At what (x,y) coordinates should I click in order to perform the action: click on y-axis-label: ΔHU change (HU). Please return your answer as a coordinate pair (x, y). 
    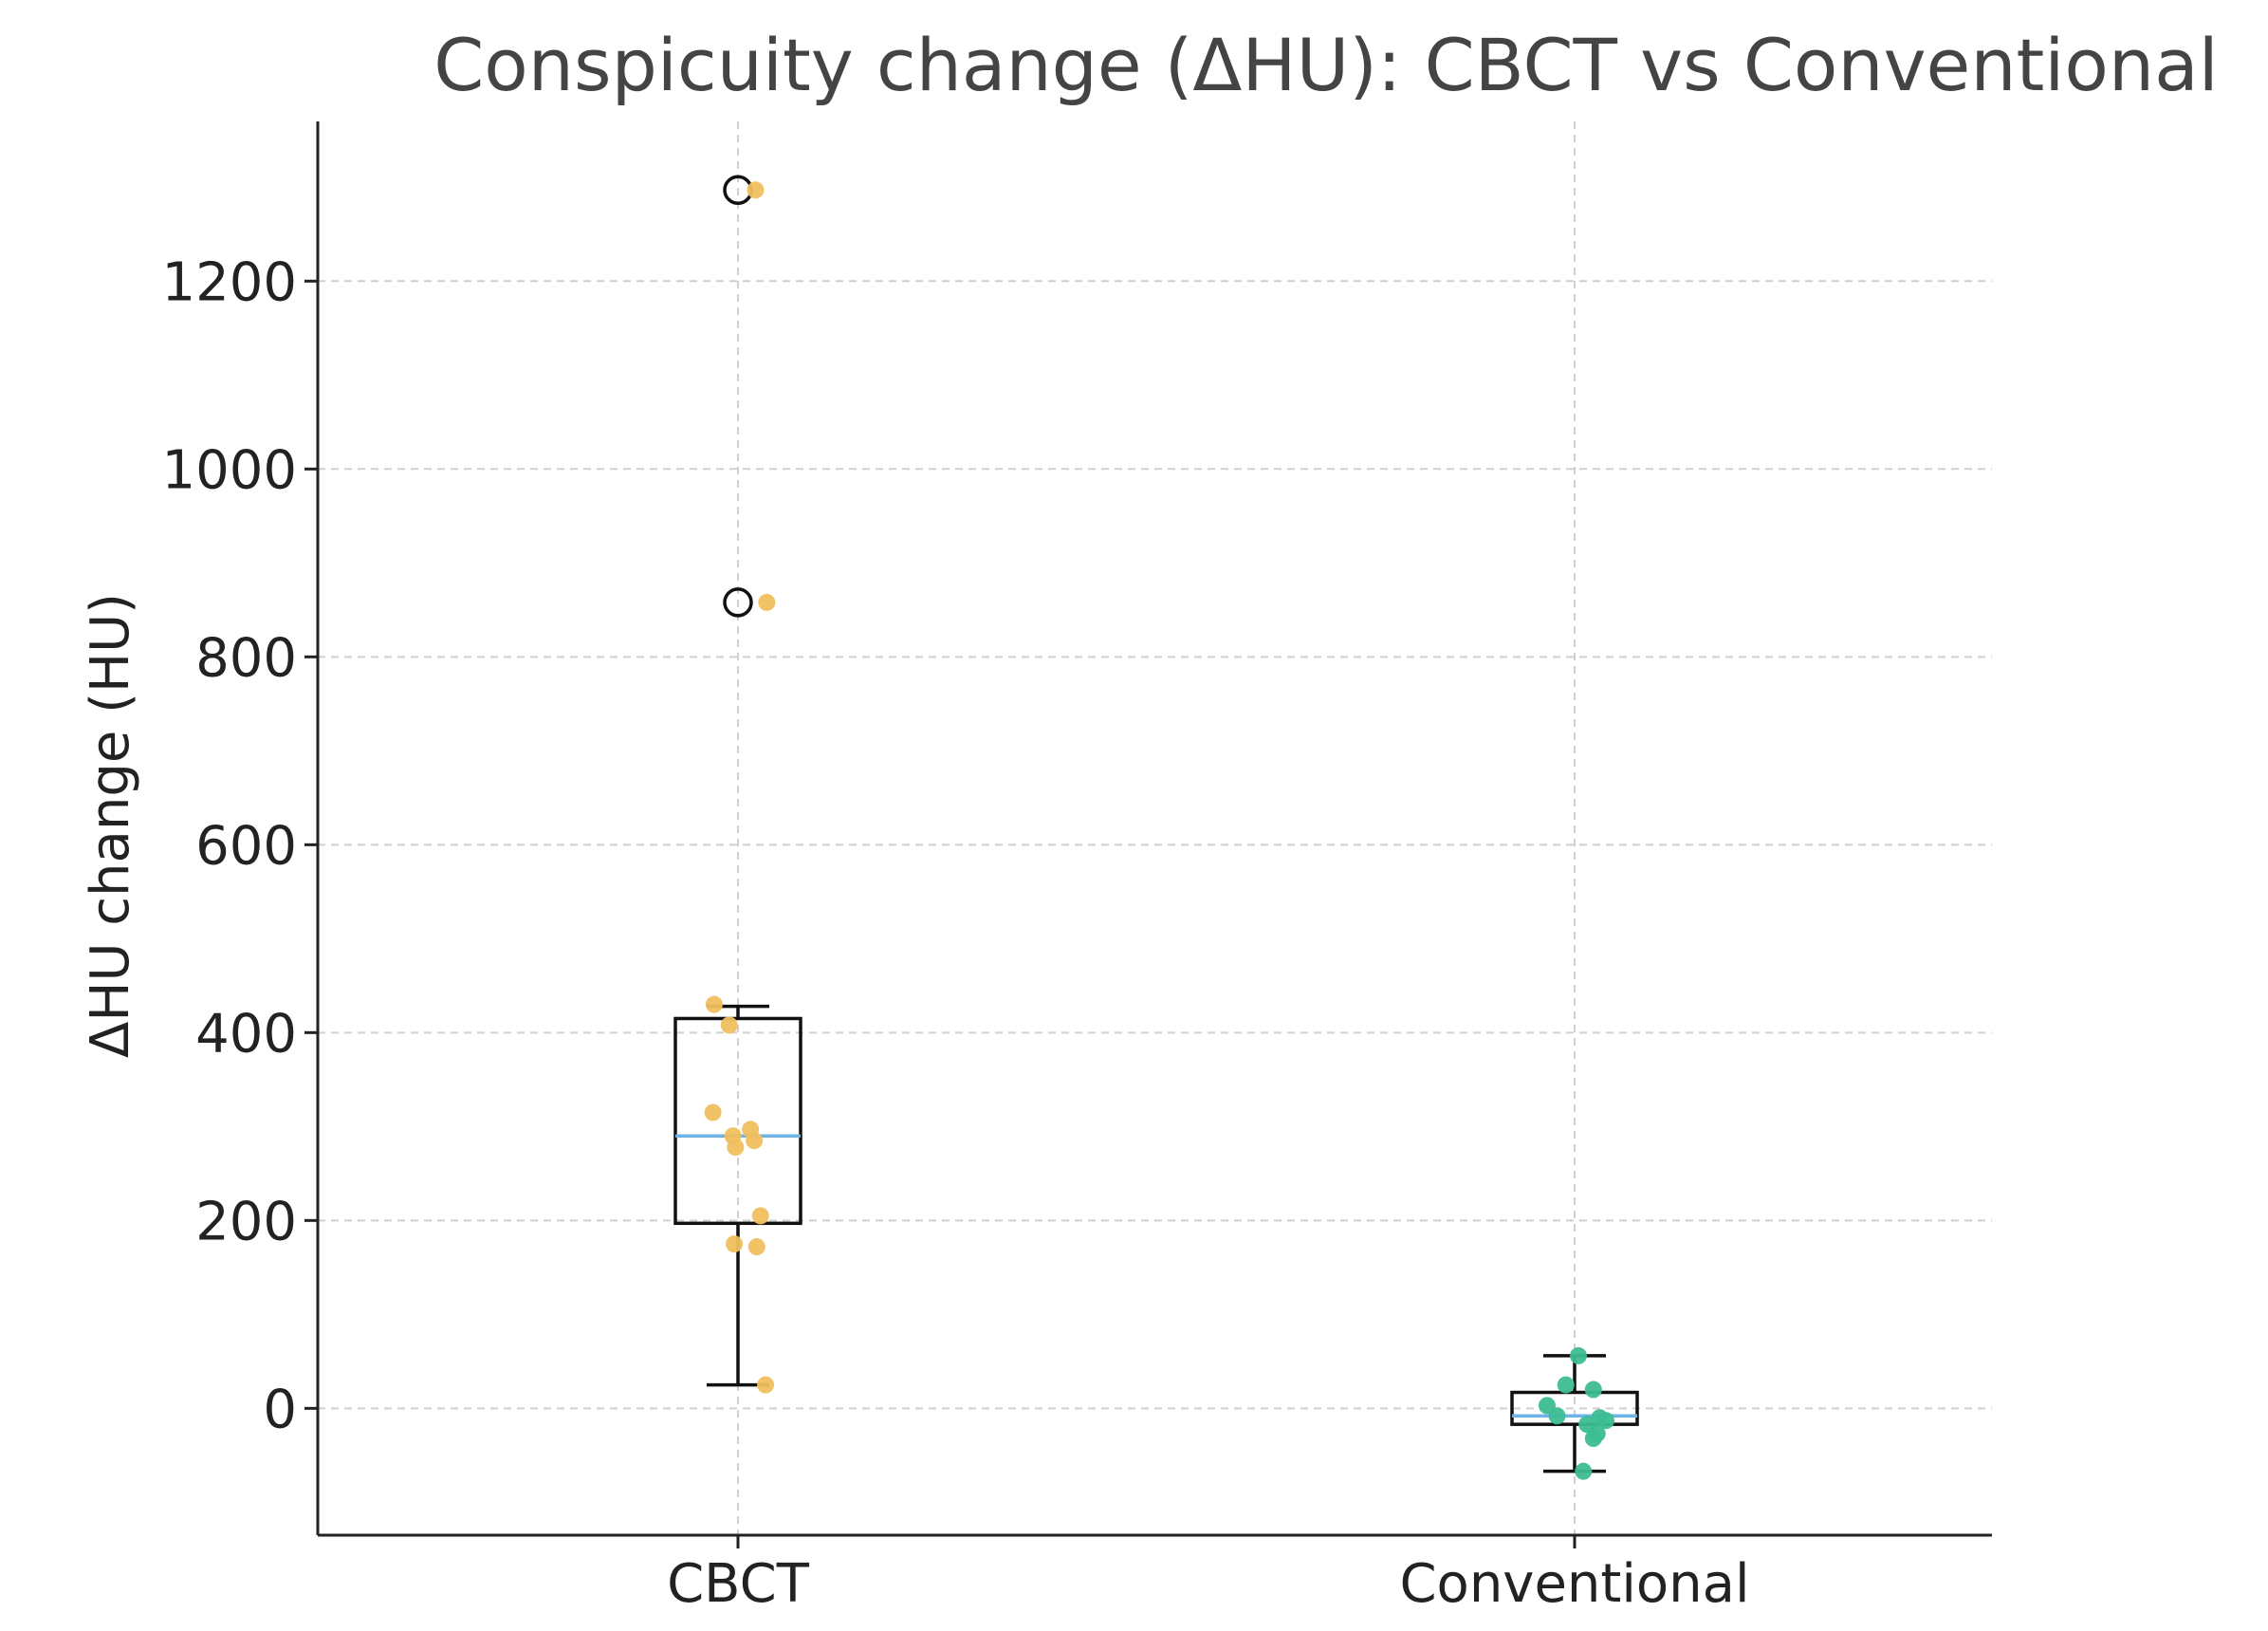
    Looking at the image, I should click on (110, 826).